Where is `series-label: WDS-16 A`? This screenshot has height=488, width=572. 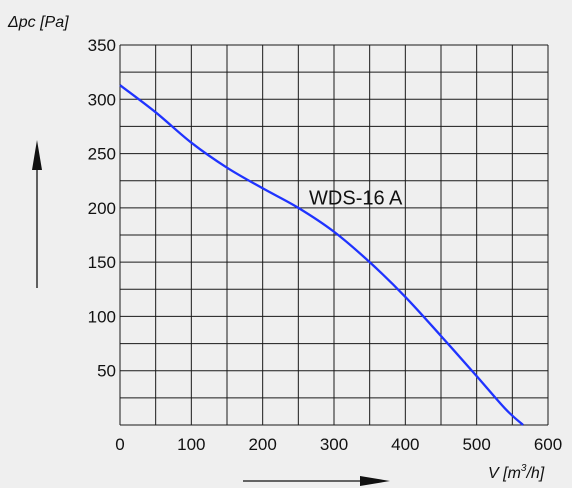 series-label: WDS-16 A is located at coordinates (356, 199).